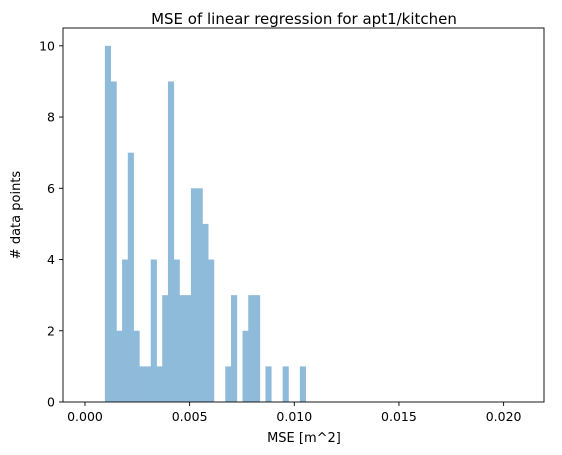 This screenshot has width=562, height=455. Describe the element at coordinates (85, 416) in the screenshot. I see `x-tick-label: 0.000` at that location.